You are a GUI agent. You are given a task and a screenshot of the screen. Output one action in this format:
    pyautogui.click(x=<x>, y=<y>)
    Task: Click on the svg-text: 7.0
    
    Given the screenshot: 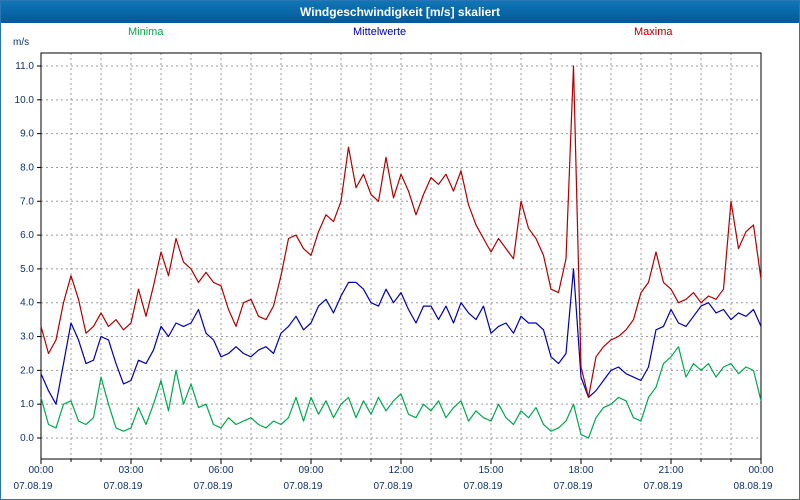 What is the action you would take?
    pyautogui.click(x=27, y=201)
    